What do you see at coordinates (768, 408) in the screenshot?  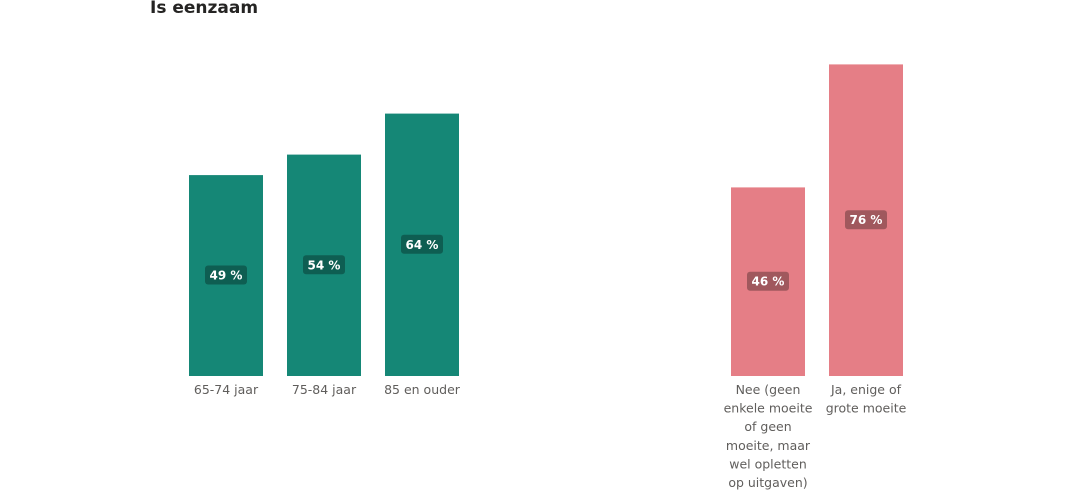 I see `category-label-line: enkele moeite` at bounding box center [768, 408].